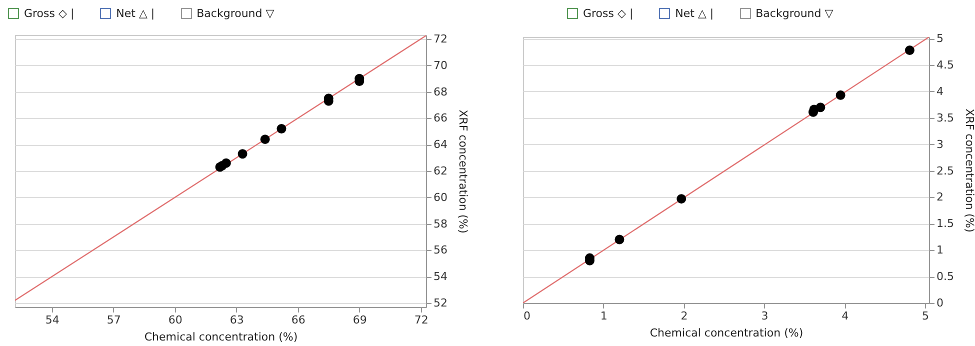 The image size is (975, 346). Describe the element at coordinates (441, 145) in the screenshot. I see `y-tick-label: 64` at that location.